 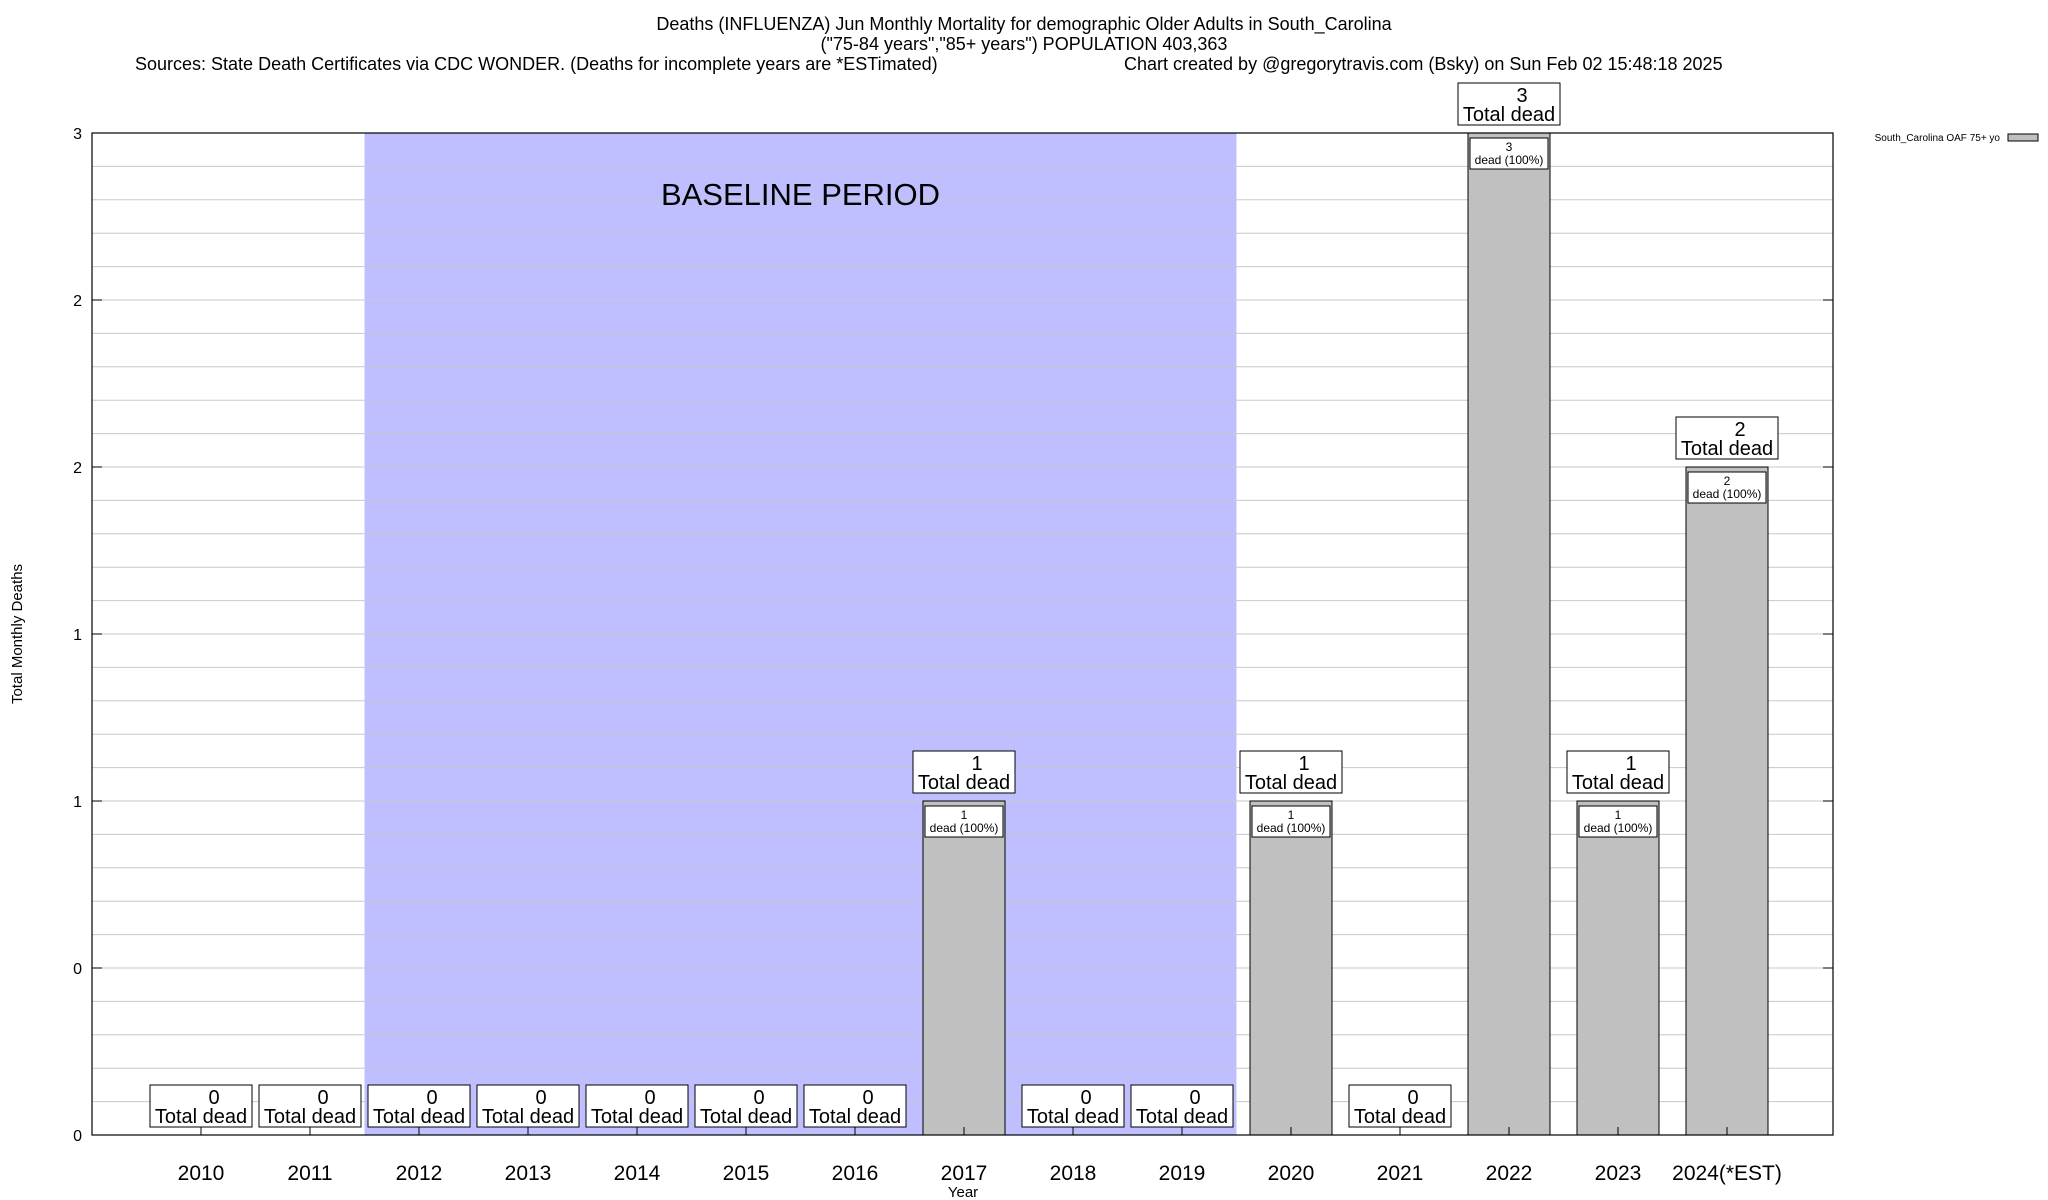 What do you see at coordinates (964, 1173) in the screenshot?
I see `x-tick-label: 2017` at bounding box center [964, 1173].